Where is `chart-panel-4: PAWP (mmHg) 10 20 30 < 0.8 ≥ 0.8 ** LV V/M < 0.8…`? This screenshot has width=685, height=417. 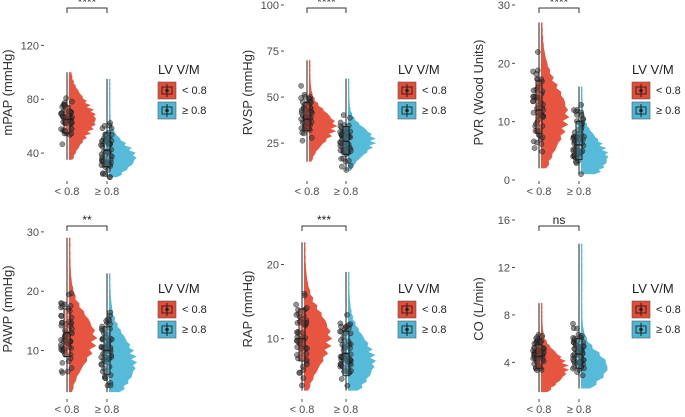 chart-panel-4: PAWP (mmHg) 10 20 30 < 0.8 ≥ 0.8 ** LV V/M < 0.8… is located at coordinates (103, 314).